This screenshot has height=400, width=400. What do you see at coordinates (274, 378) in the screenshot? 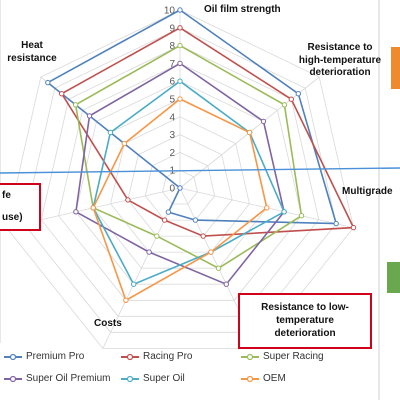
I see `legend-label: OEM` at bounding box center [274, 378].